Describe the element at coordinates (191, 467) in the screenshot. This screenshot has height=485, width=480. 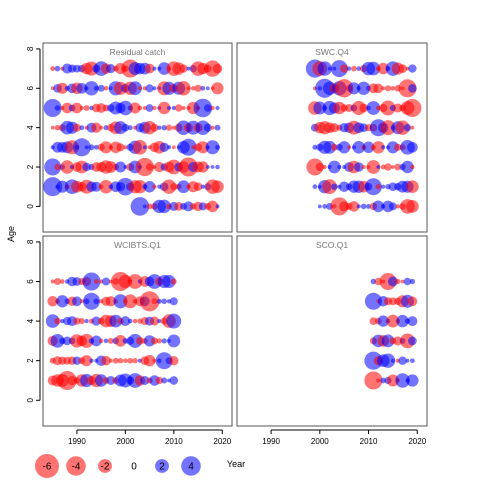
I see `legend-label: 4` at that location.